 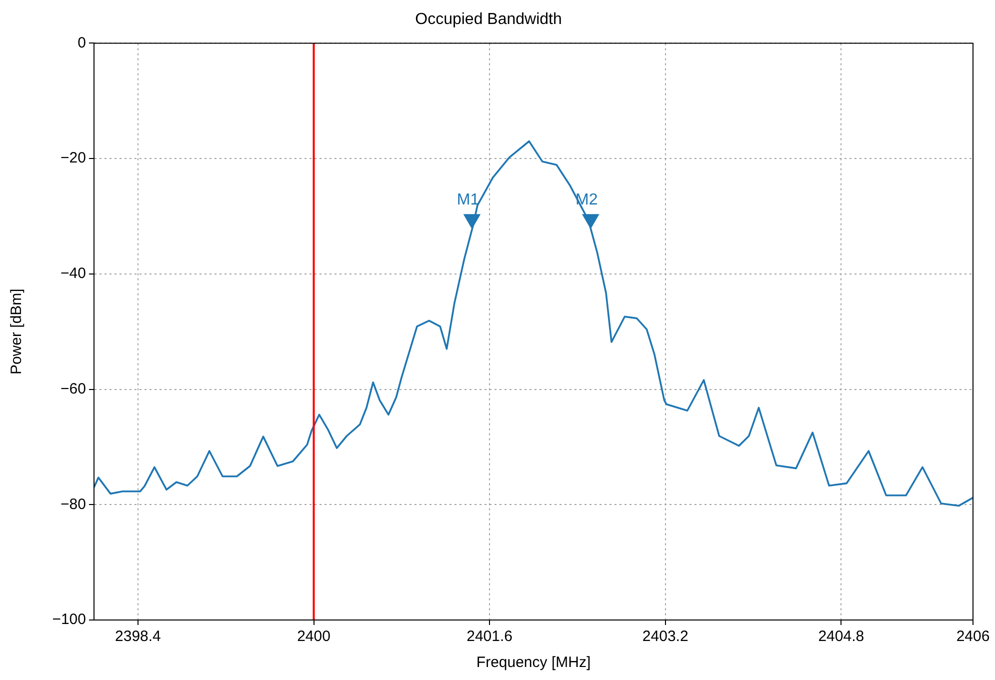 I want to click on chart-title: Occupied Bandwidth, so click(x=488, y=19).